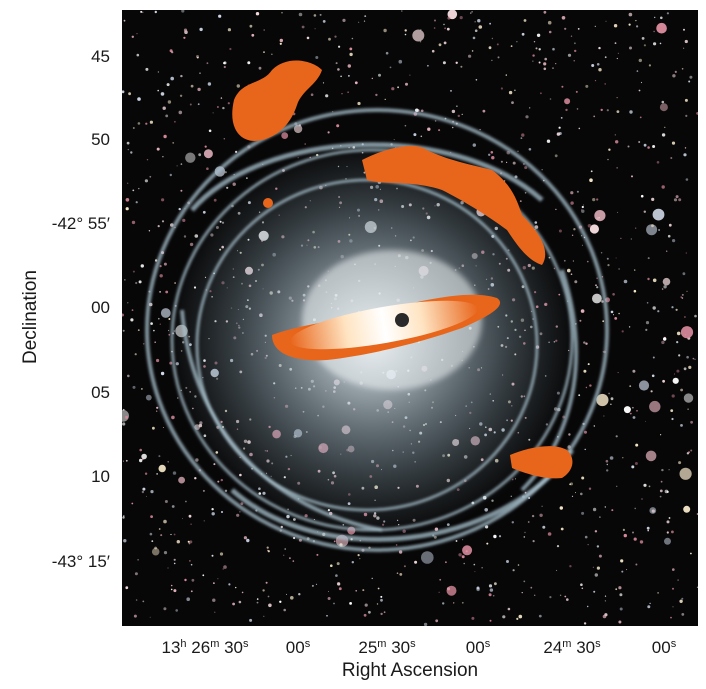 The width and height of the screenshot is (706, 689). Describe the element at coordinates (30, 317) in the screenshot. I see `y-axis-title: Declination` at that location.